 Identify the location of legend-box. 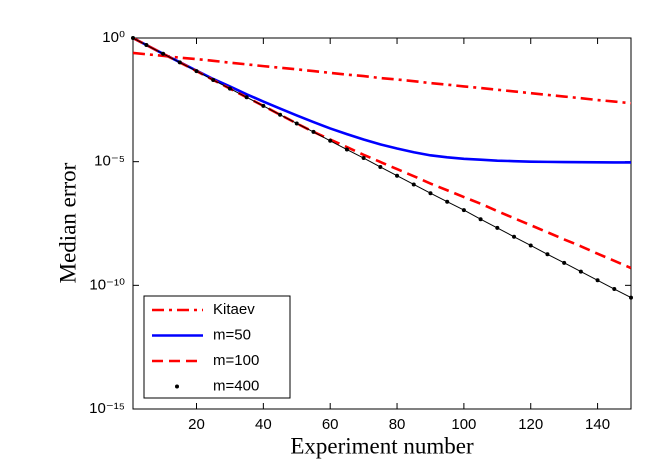
(217, 347).